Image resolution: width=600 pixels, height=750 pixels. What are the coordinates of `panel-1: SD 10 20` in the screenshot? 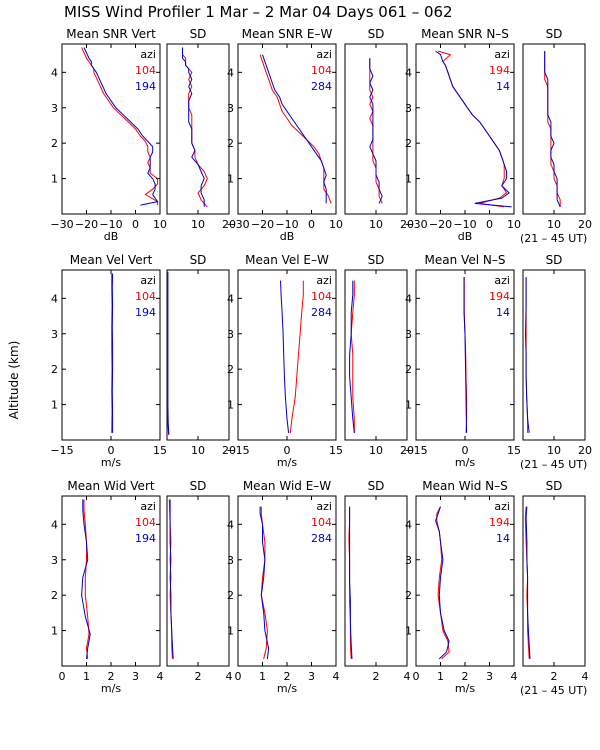 It's located at (201, 129).